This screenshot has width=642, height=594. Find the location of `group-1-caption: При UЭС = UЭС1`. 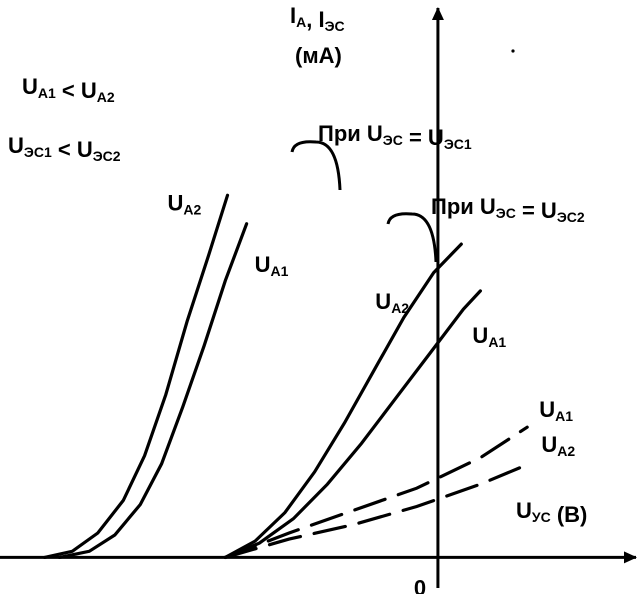

group-1-caption: При UЭС = UЭС1 is located at coordinates (395, 136).